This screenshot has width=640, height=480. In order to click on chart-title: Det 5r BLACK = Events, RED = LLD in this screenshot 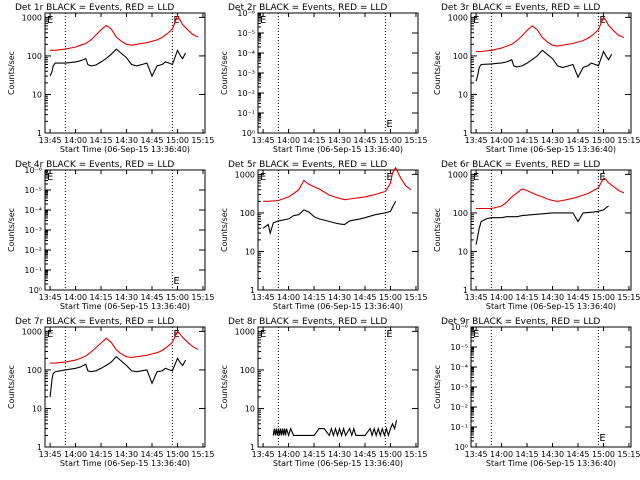, I will do `click(307, 165)`.